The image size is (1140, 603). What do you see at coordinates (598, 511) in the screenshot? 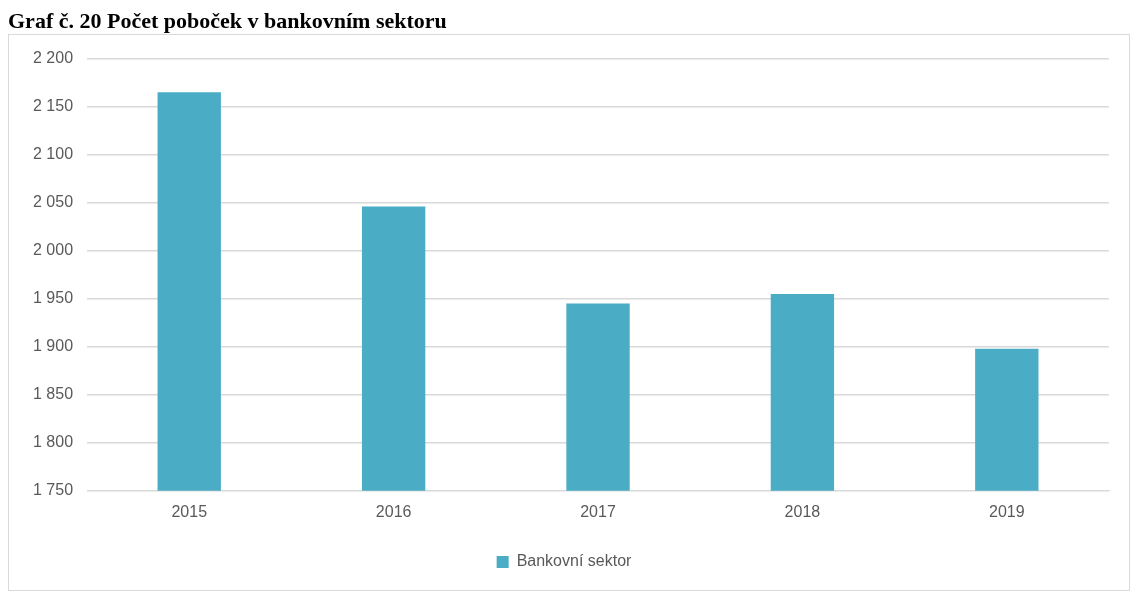
I see `x-tick-label: 2017` at bounding box center [598, 511].